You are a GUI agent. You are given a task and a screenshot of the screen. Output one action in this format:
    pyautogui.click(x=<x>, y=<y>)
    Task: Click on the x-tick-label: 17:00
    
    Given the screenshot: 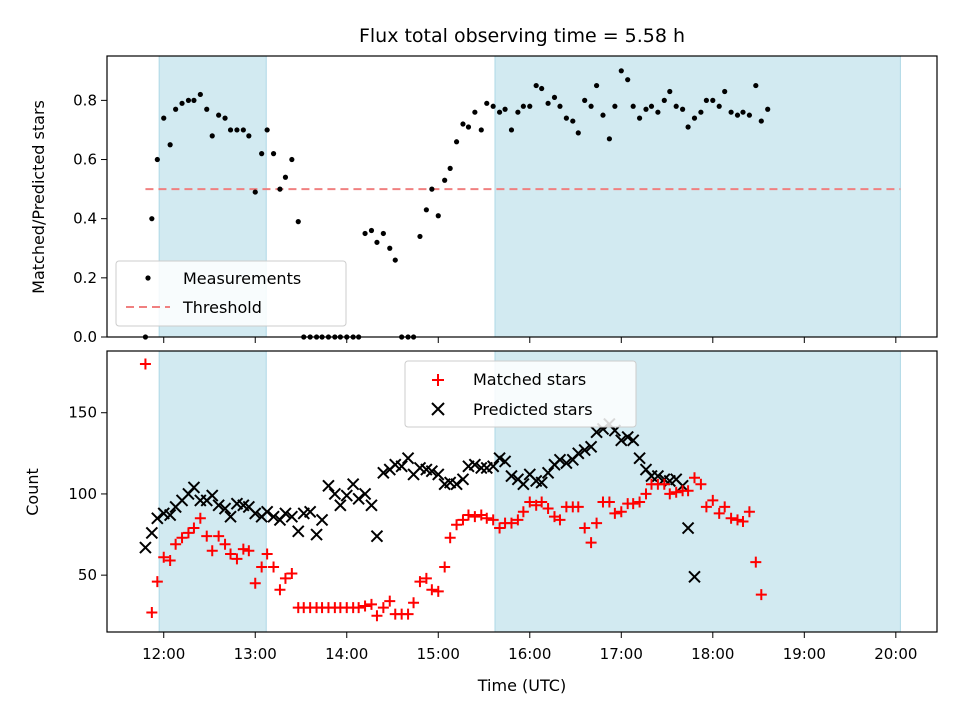 What is the action you would take?
    pyautogui.click(x=621, y=654)
    